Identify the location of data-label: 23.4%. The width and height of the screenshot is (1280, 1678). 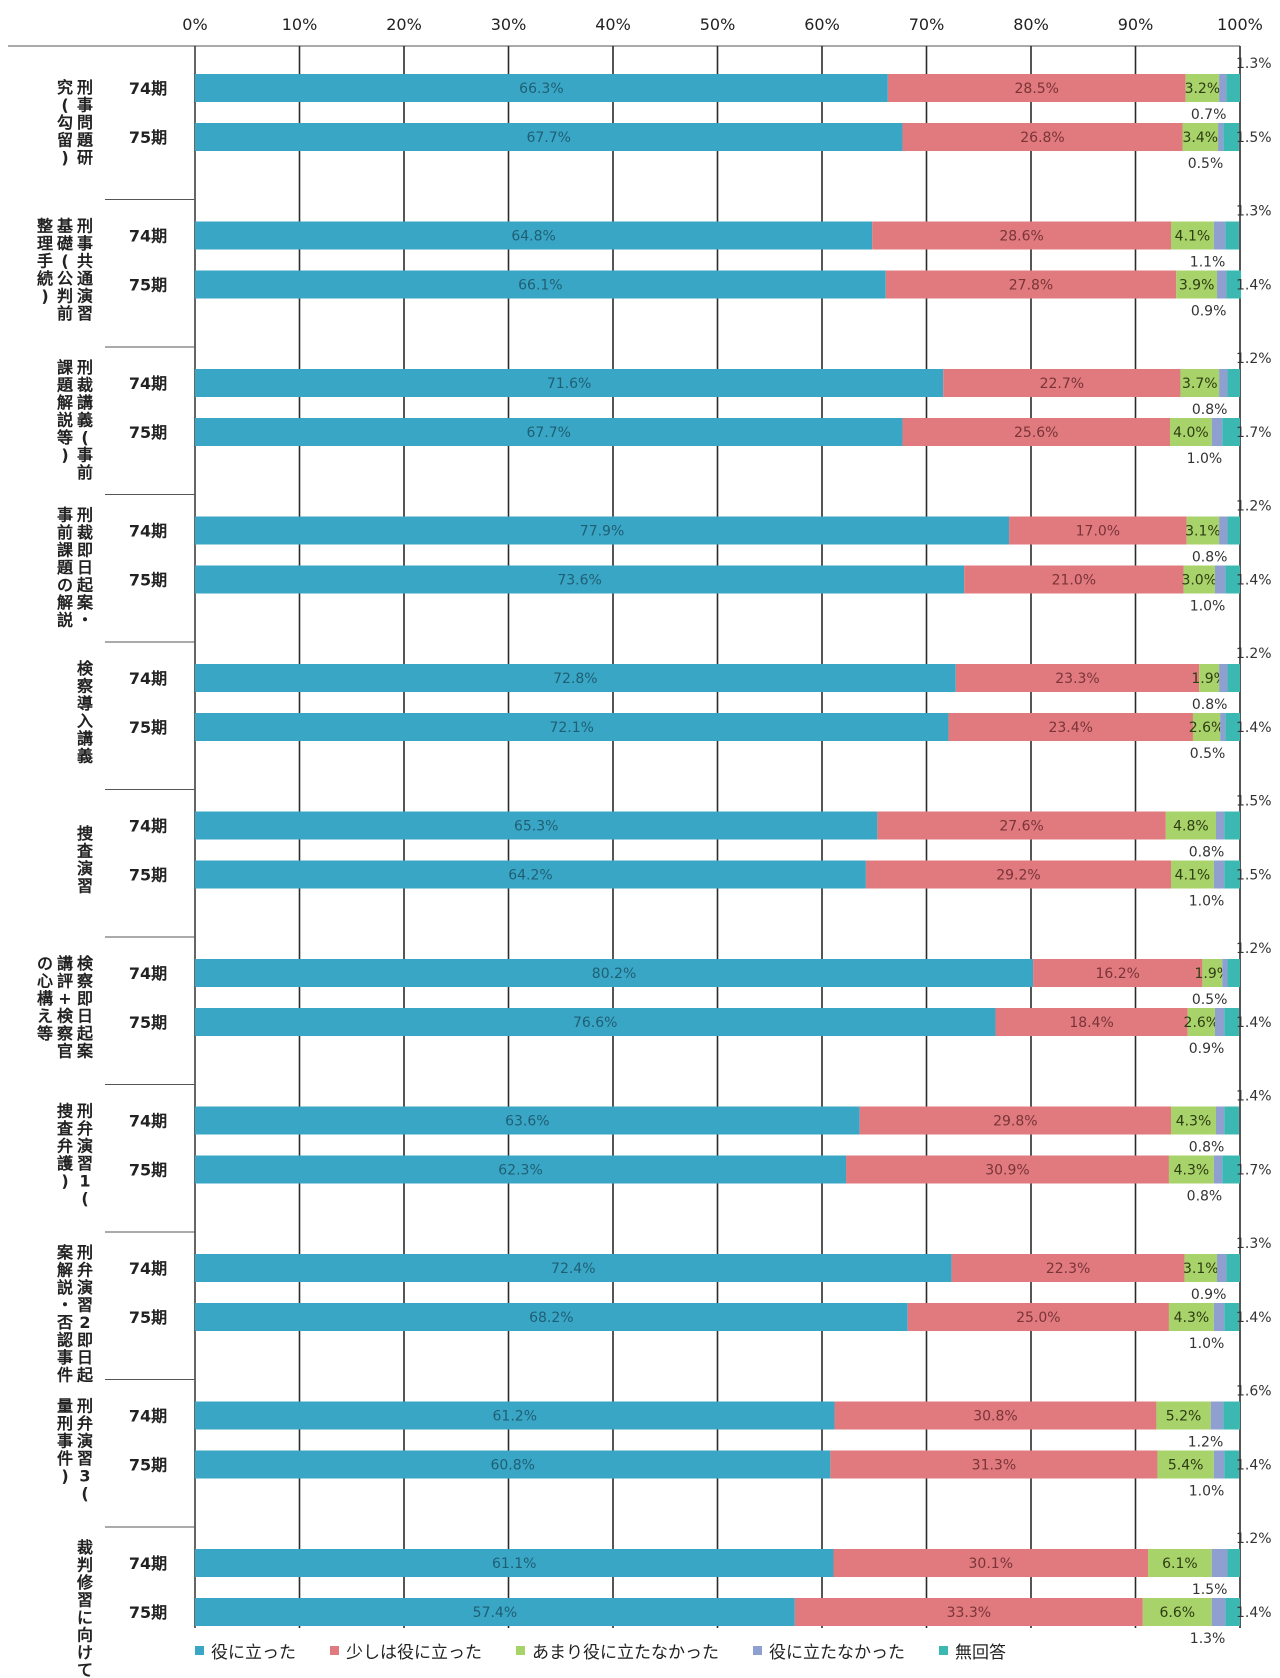
(1070, 728).